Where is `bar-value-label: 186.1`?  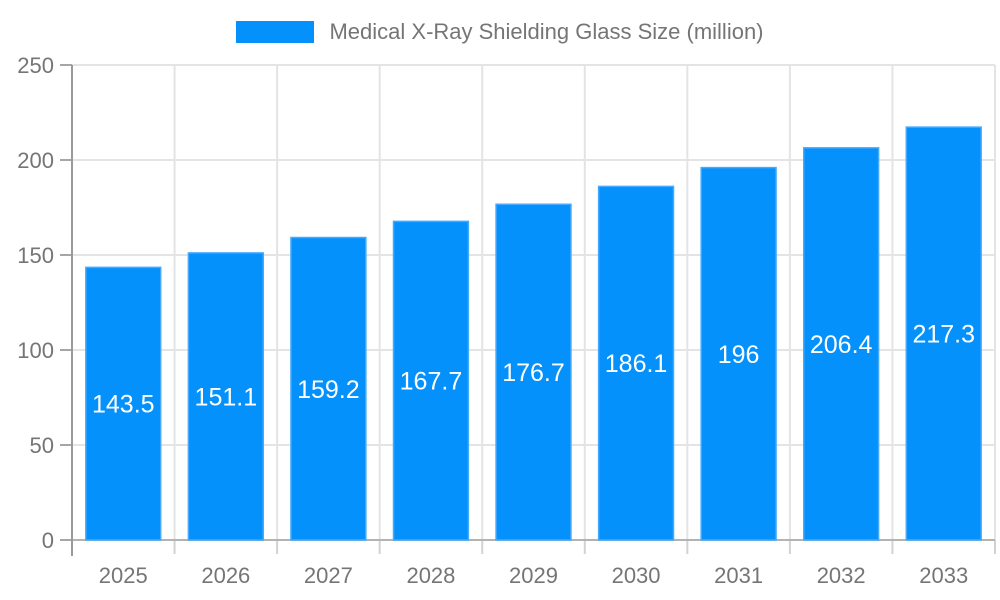
bar-value-label: 186.1 is located at coordinates (636, 364).